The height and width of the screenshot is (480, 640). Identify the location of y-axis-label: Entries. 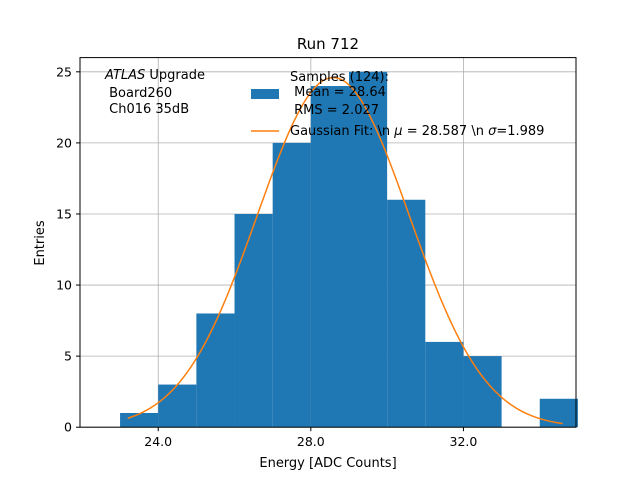
(40, 243).